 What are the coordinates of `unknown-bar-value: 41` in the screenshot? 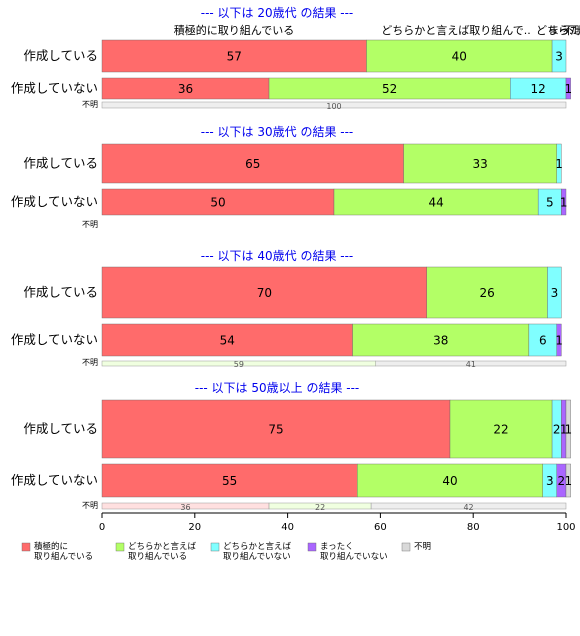 It's located at (471, 364).